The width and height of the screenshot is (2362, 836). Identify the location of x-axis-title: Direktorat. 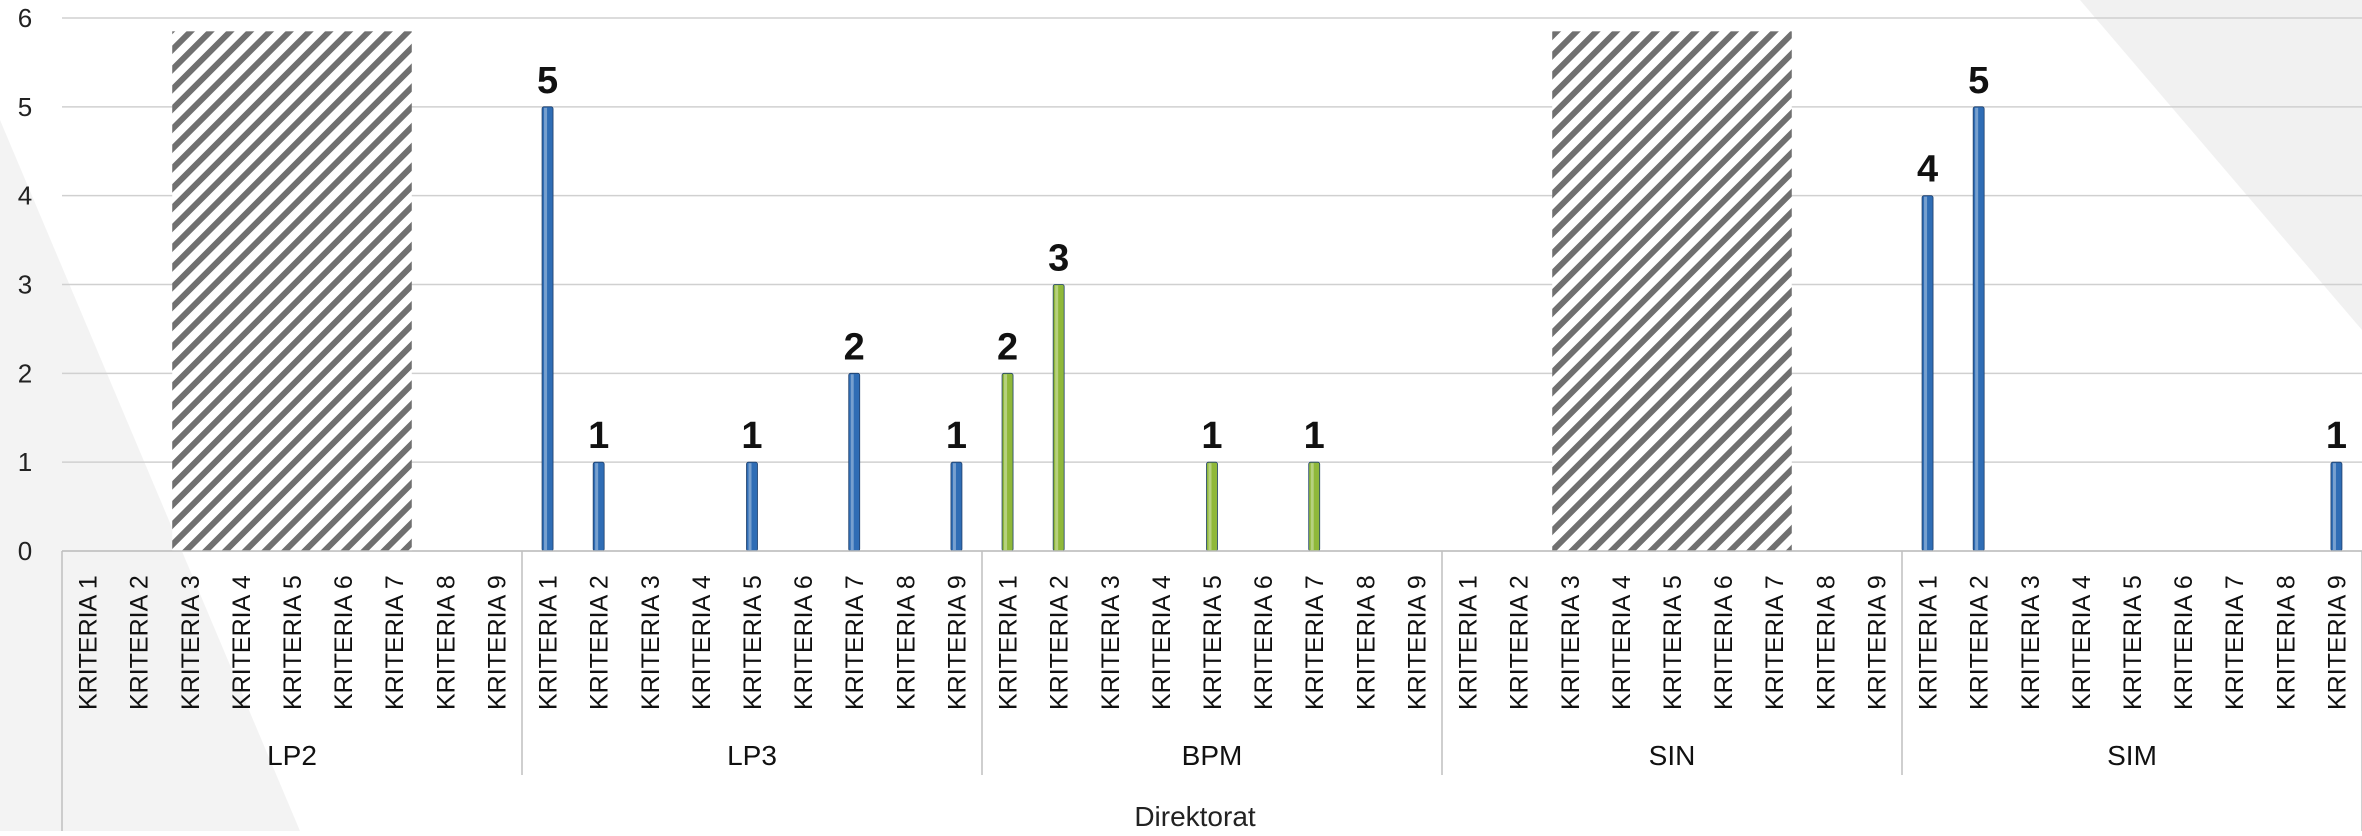
(1195, 816).